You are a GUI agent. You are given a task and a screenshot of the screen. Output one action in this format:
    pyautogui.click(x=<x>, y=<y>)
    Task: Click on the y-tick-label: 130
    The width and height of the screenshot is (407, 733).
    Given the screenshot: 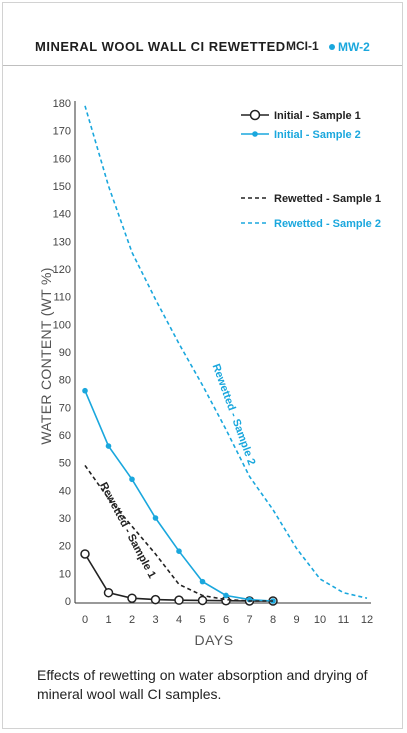 What is the action you would take?
    pyautogui.click(x=62, y=242)
    